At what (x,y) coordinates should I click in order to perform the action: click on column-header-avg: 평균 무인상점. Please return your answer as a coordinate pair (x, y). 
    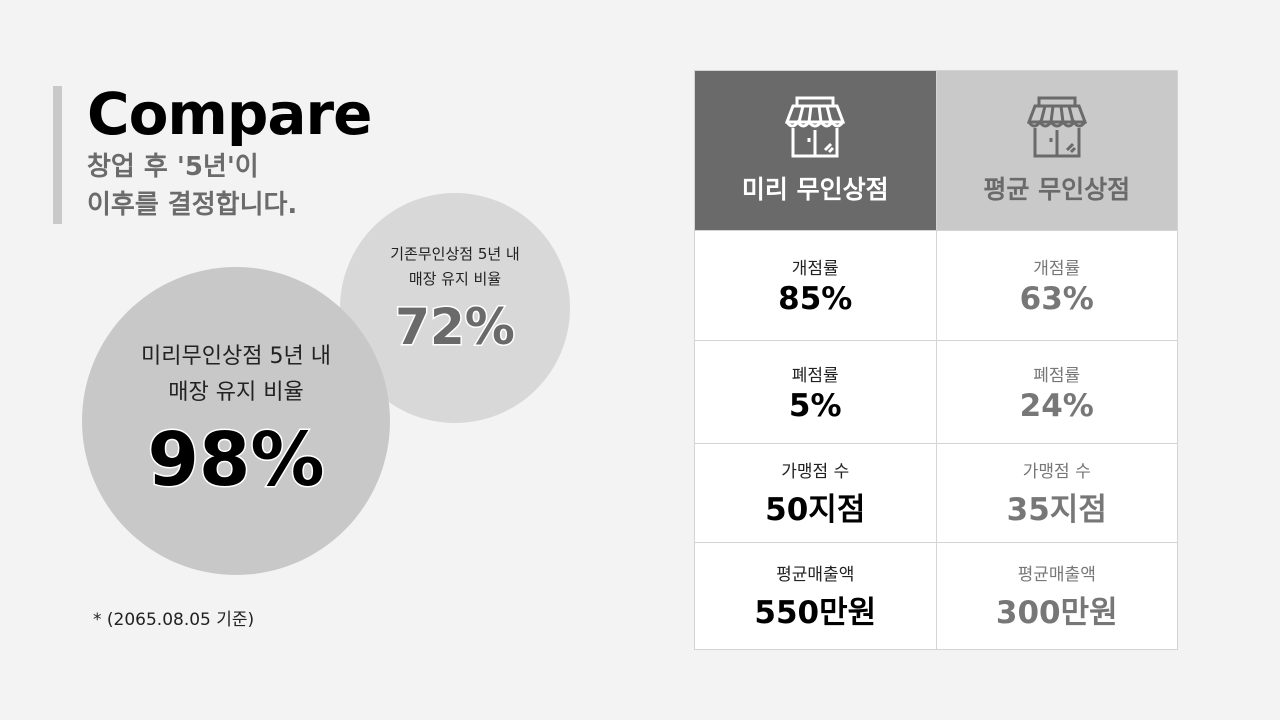
    Looking at the image, I should click on (1056, 150).